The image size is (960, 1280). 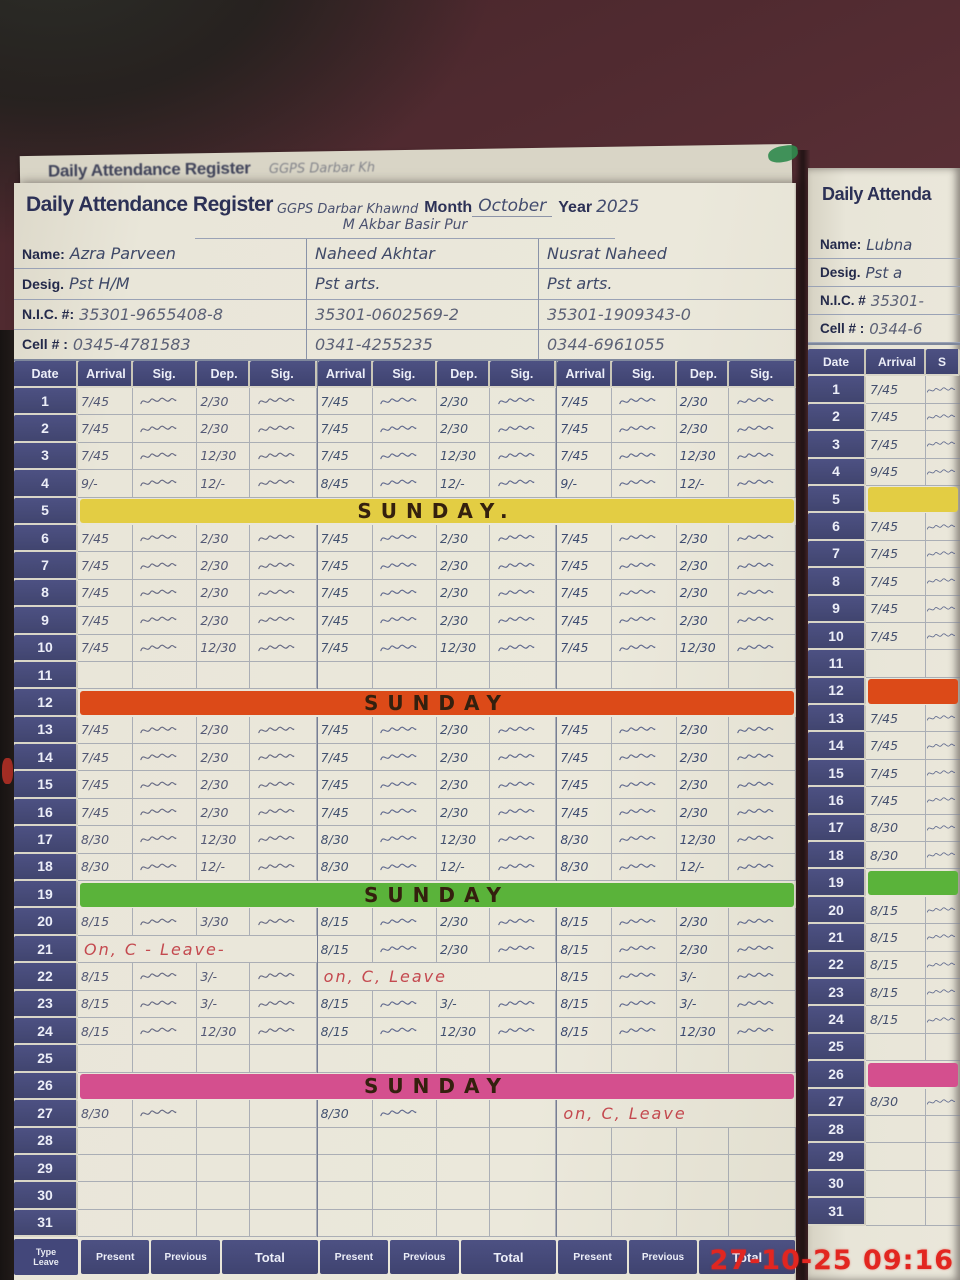 What do you see at coordinates (837, 938) in the screenshot?
I see `date-cell: 21` at bounding box center [837, 938].